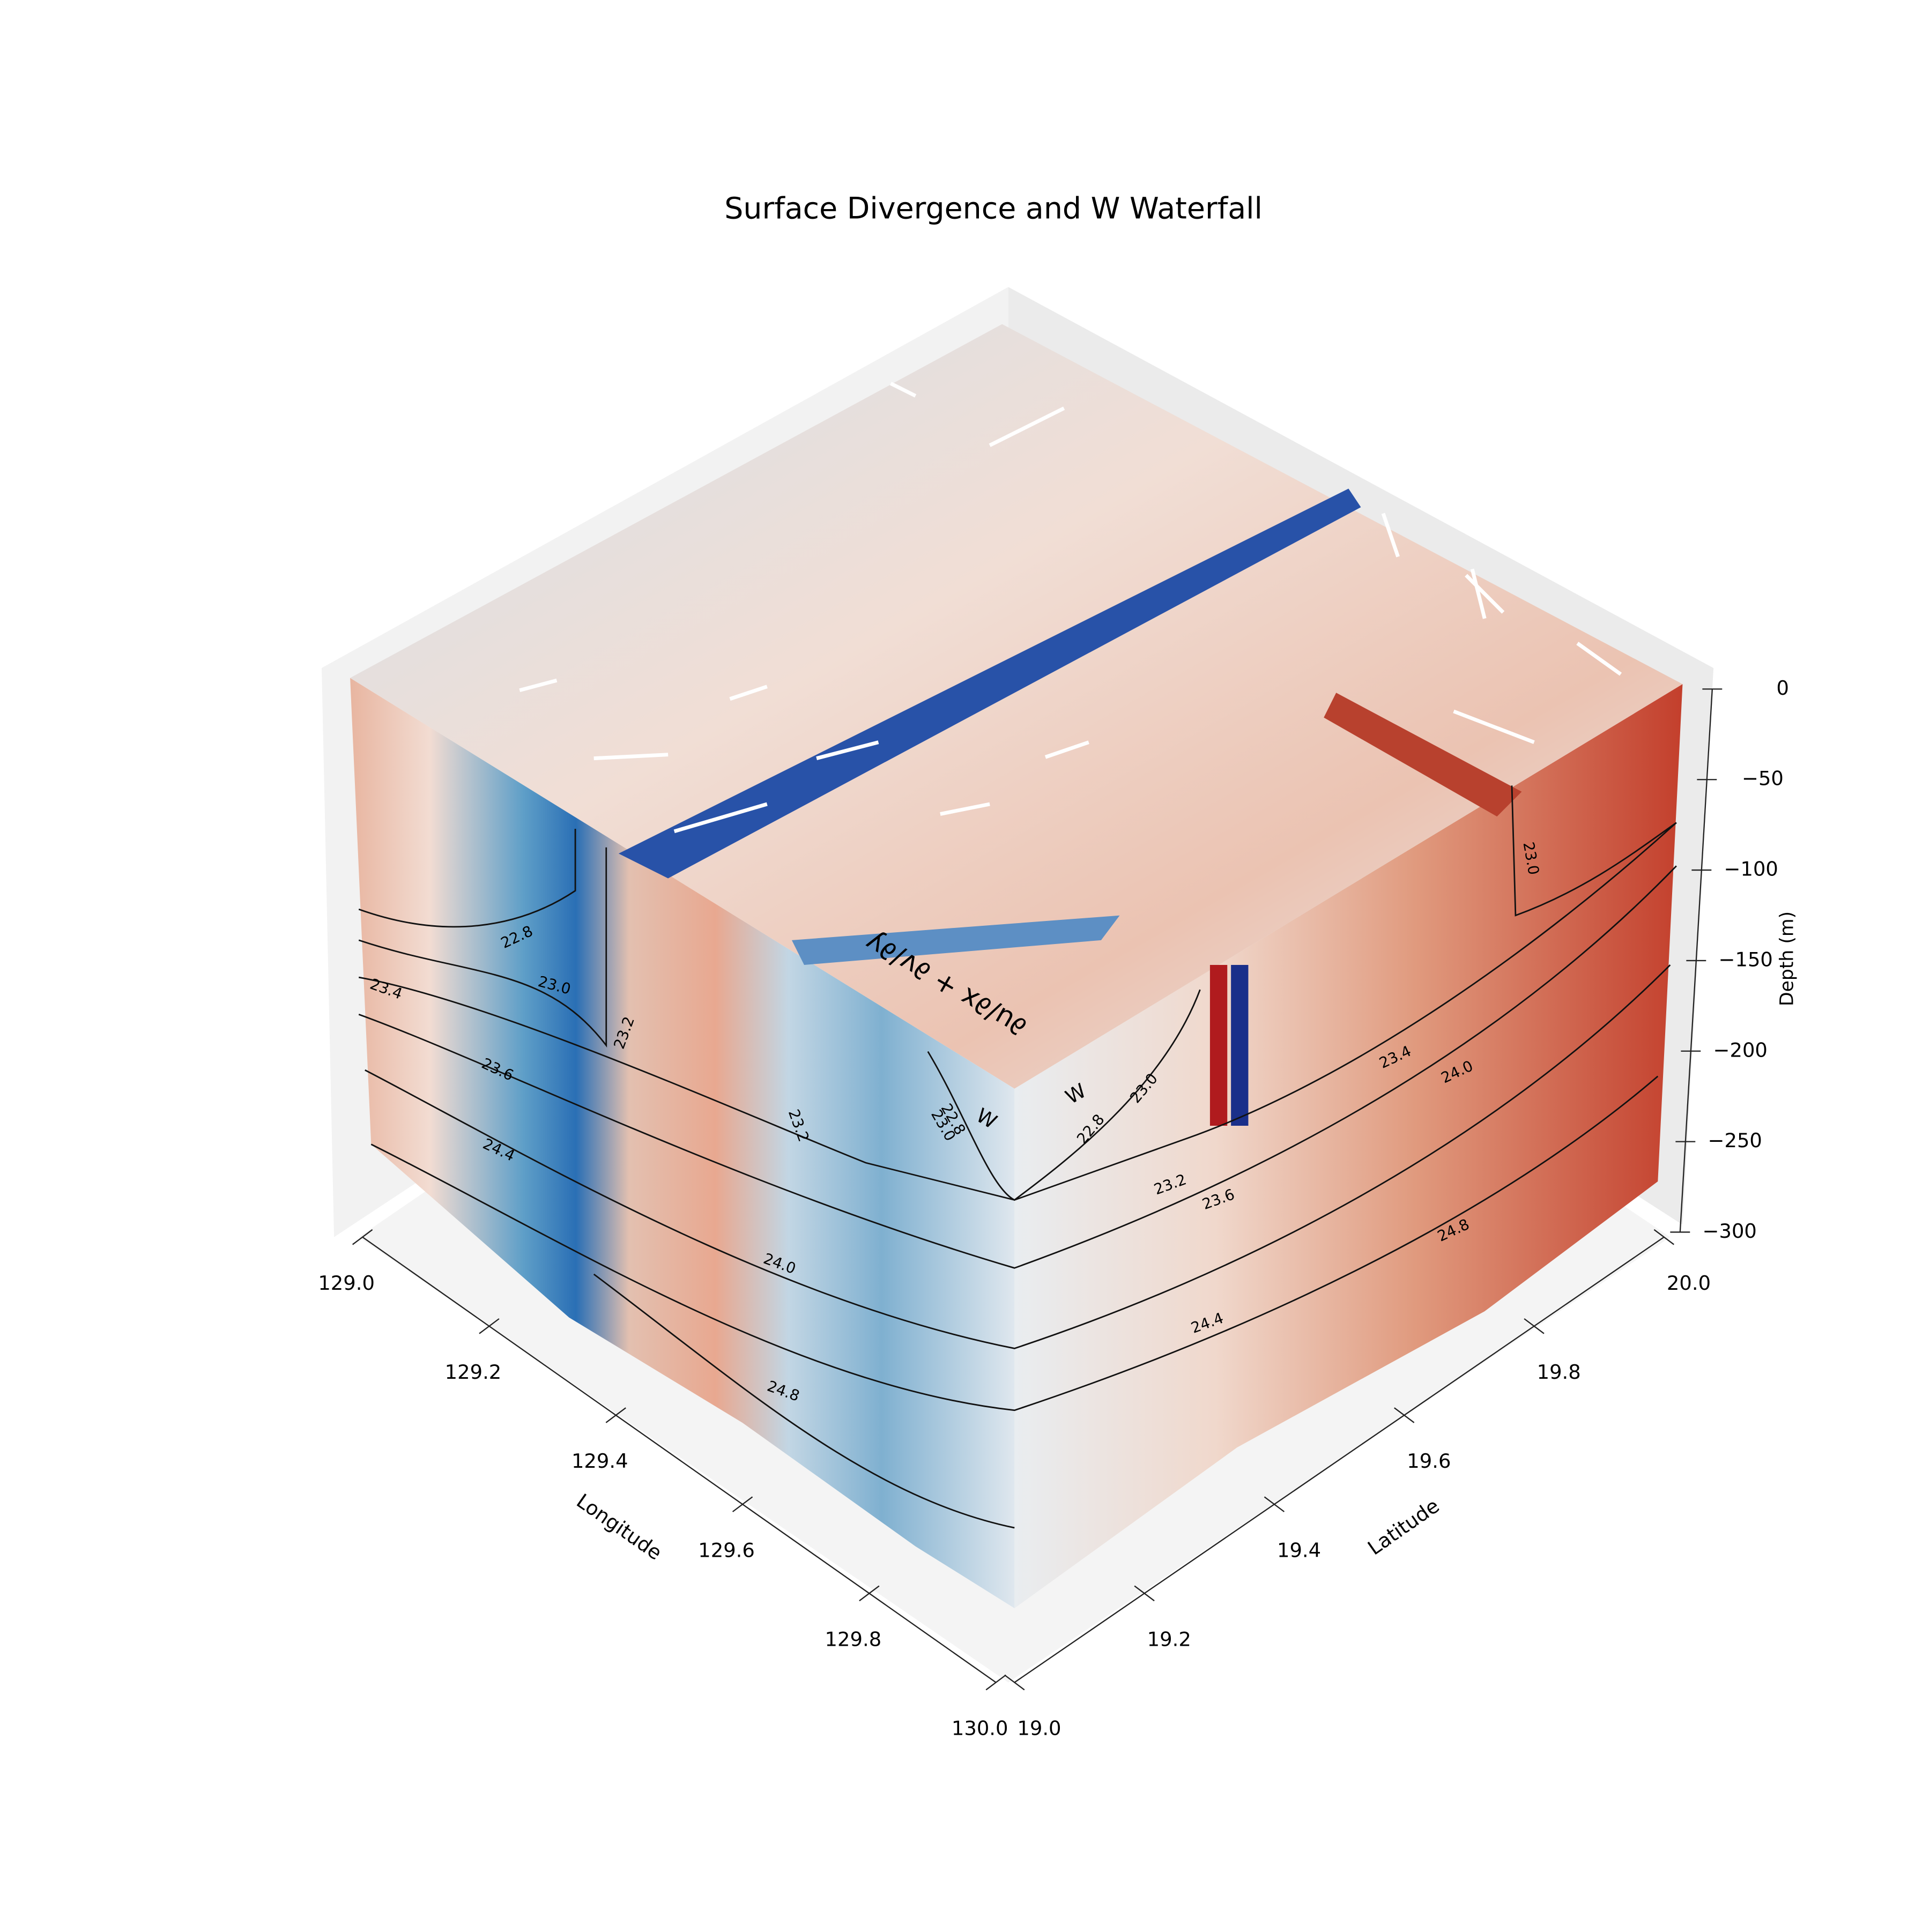 The image size is (1930, 1932). I want to click on x-tick-label: 129.2, so click(473, 1372).